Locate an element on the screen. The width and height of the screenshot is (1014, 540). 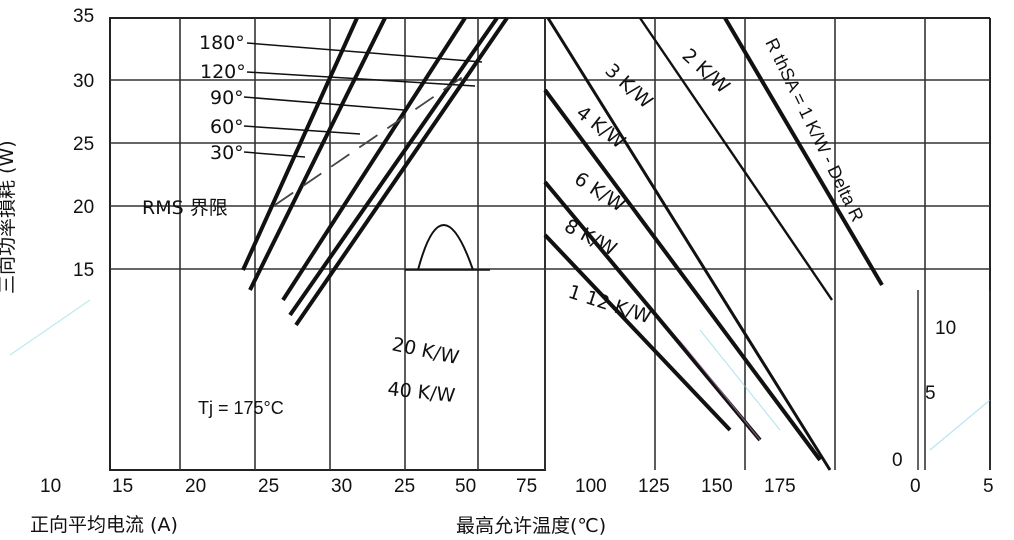
rms-limit-line is located at coordinates (372, 138).